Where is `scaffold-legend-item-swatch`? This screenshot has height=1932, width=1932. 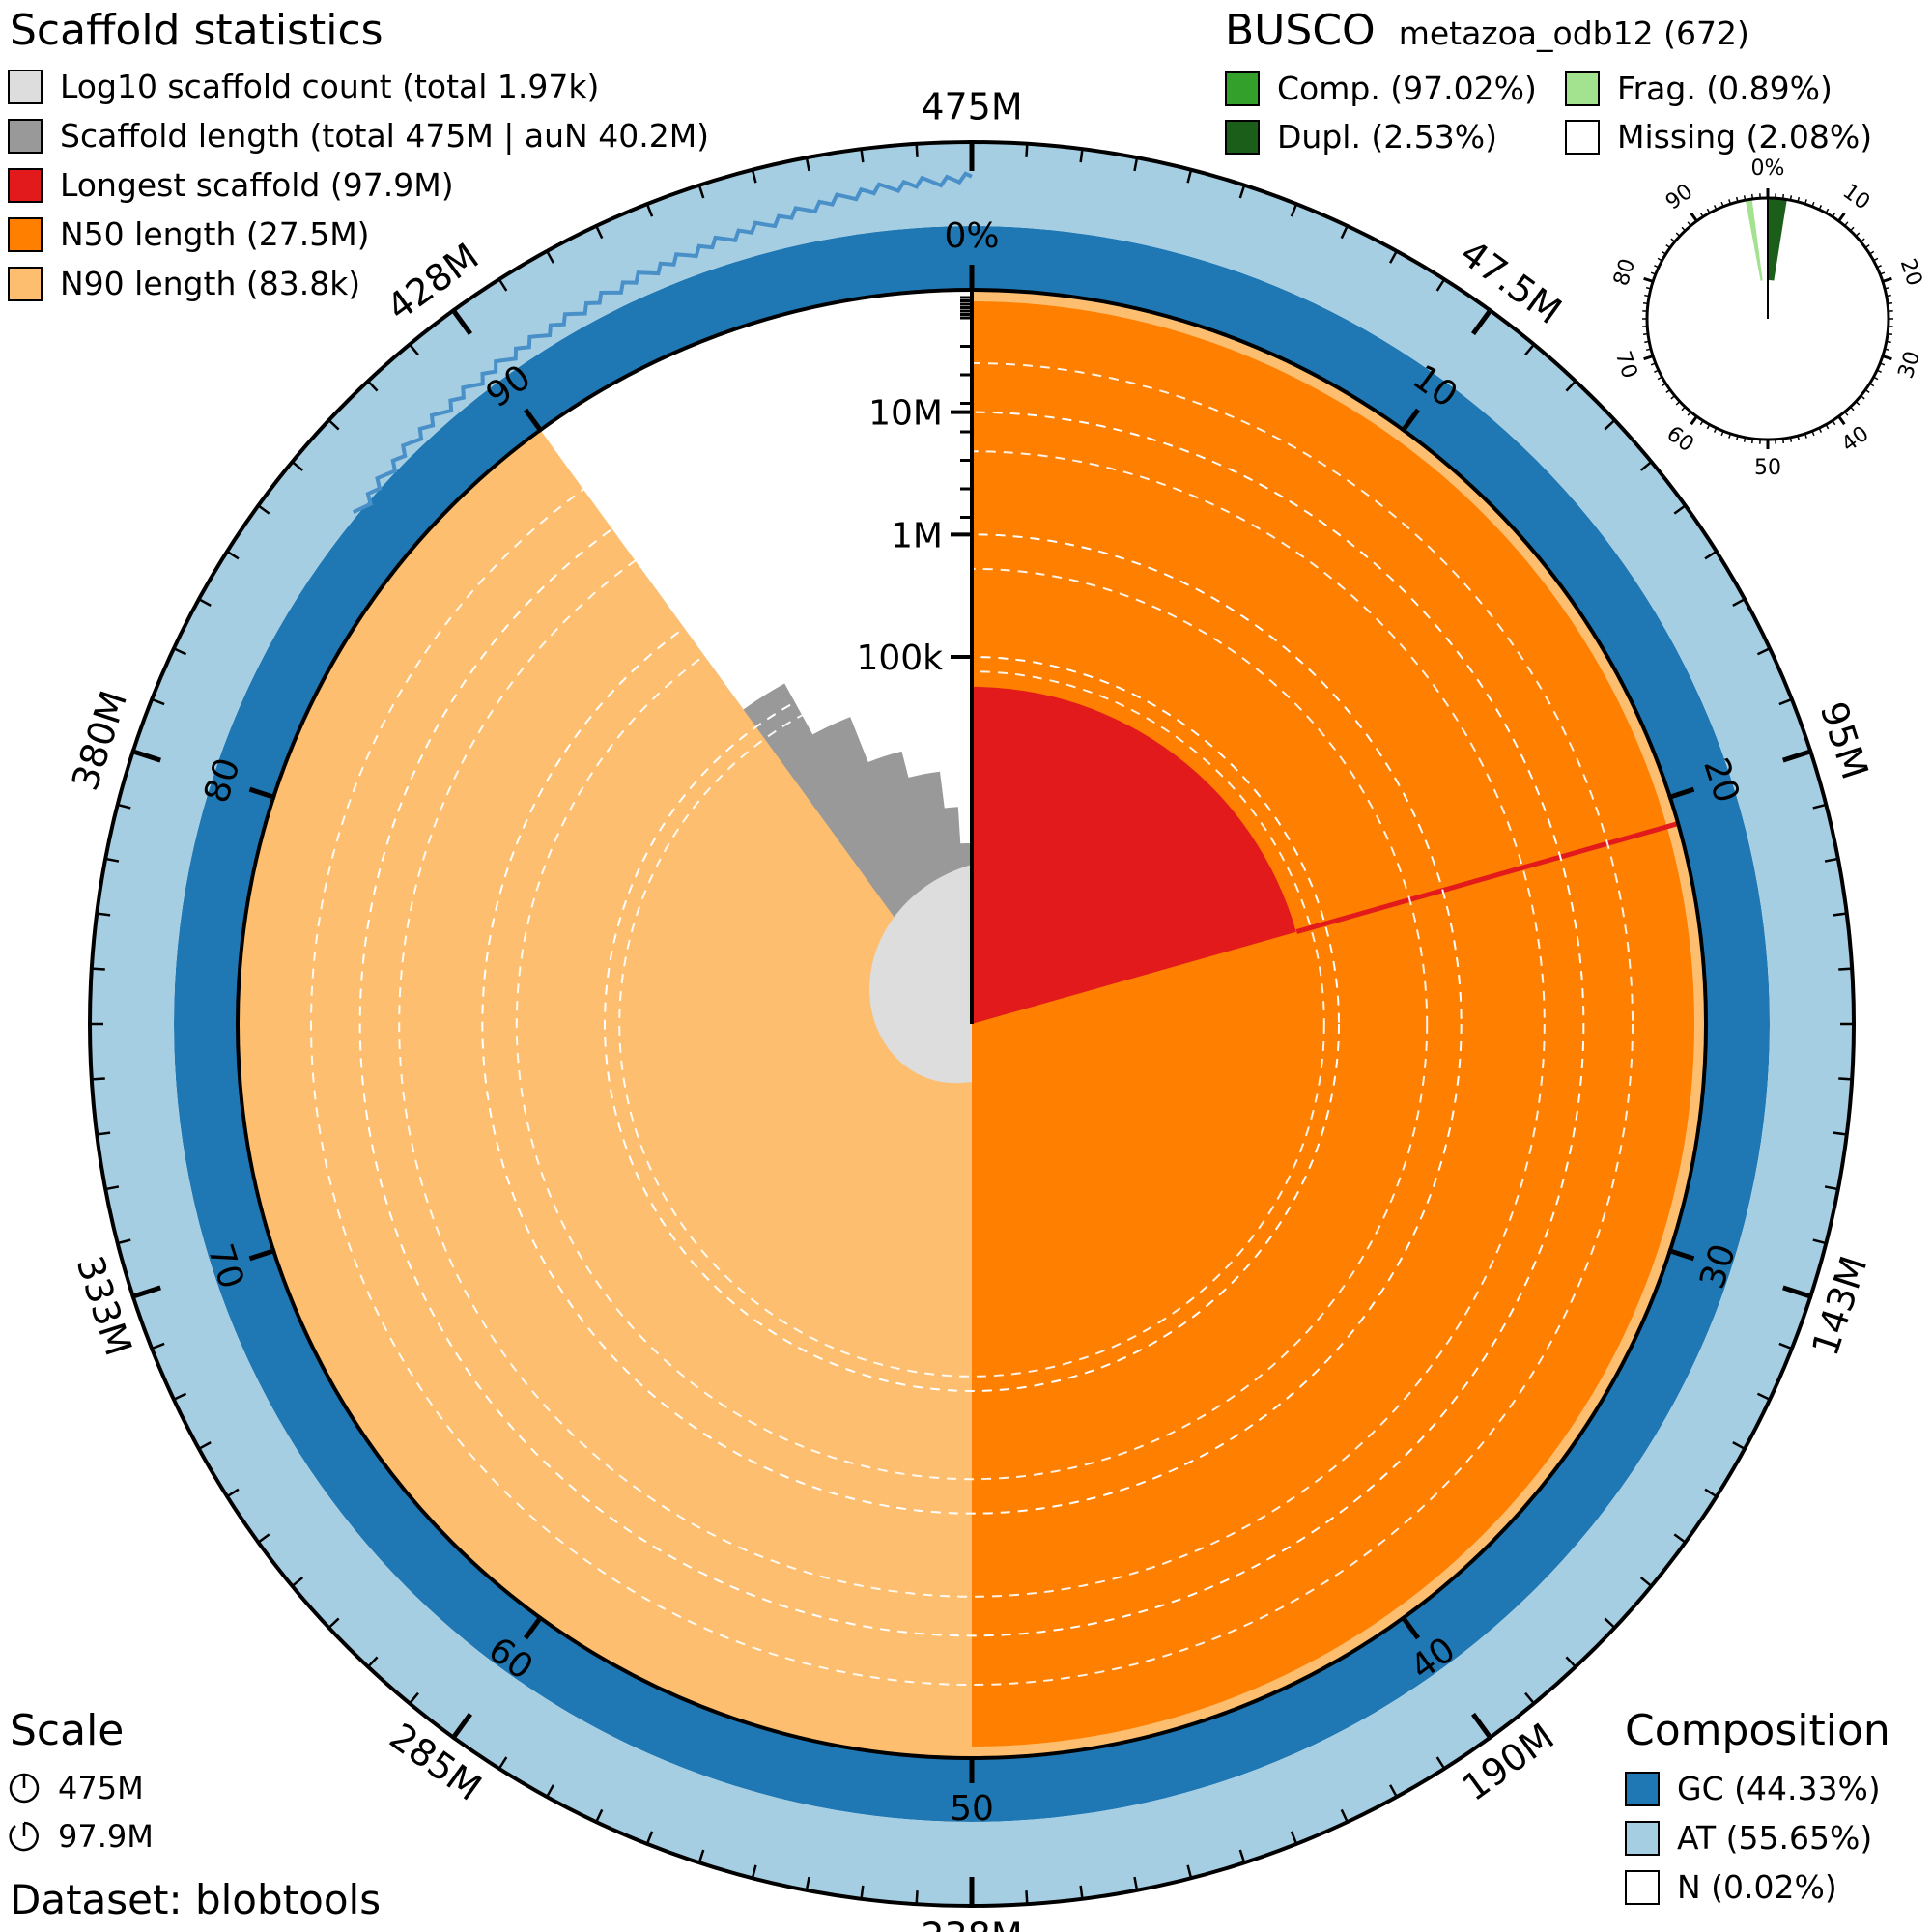 scaffold-legend-item-swatch is located at coordinates (25, 136).